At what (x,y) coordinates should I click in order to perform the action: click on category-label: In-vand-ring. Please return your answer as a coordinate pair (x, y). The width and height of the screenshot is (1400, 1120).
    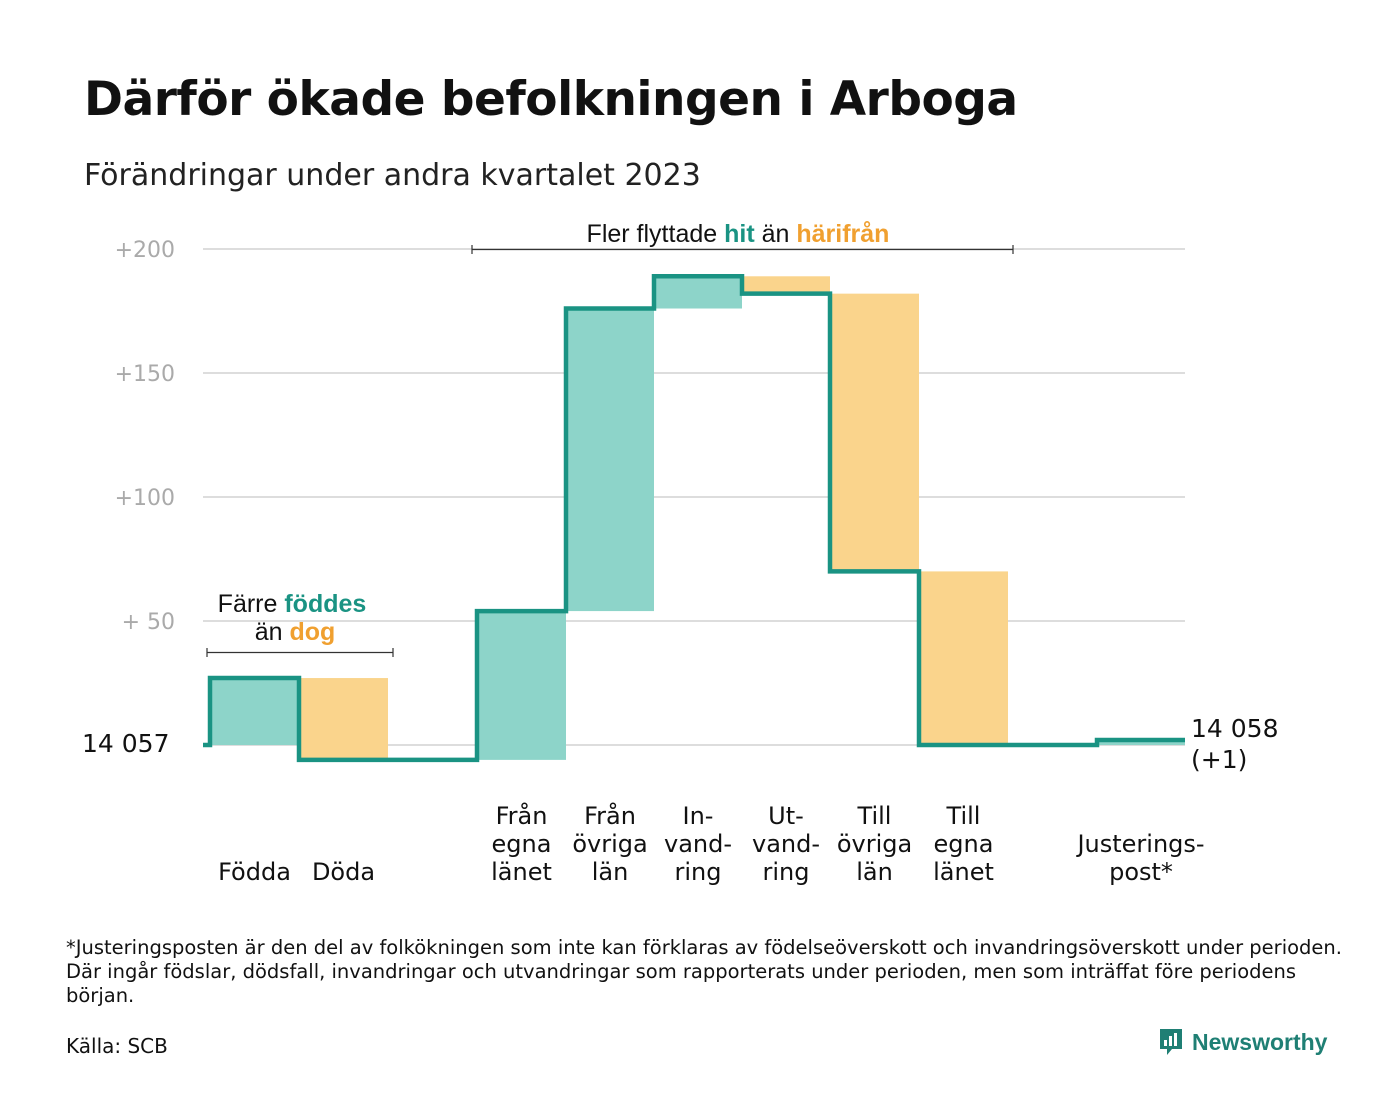
    Looking at the image, I should click on (698, 844).